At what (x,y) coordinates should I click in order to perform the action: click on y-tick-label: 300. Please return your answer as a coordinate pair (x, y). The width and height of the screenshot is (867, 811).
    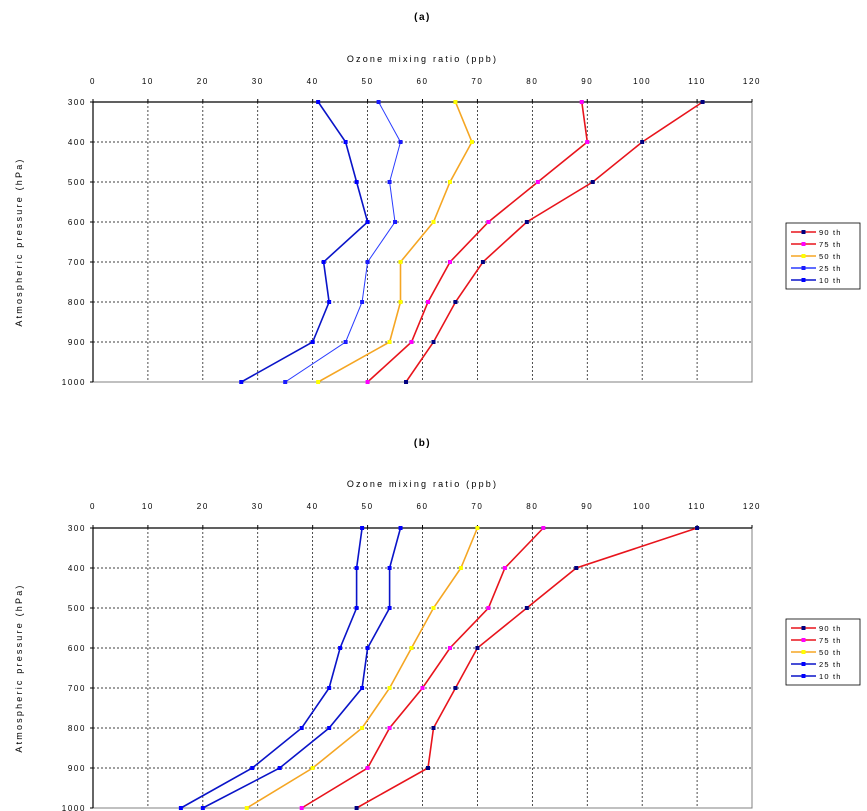
    Looking at the image, I should click on (77, 528).